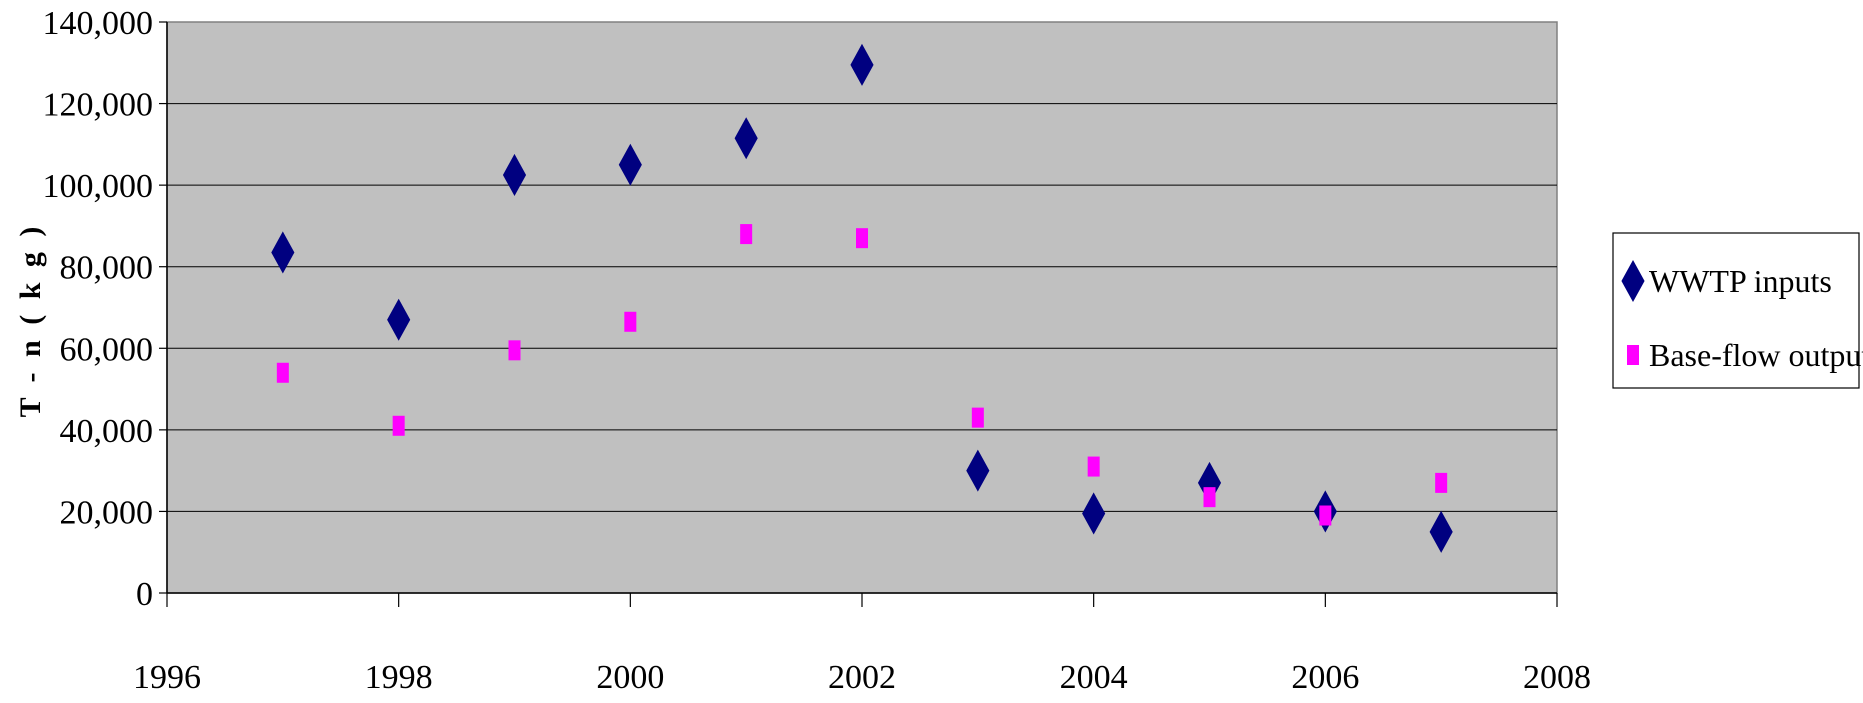  Describe the element at coordinates (1094, 677) in the screenshot. I see `x-tick-label: 2004` at that location.